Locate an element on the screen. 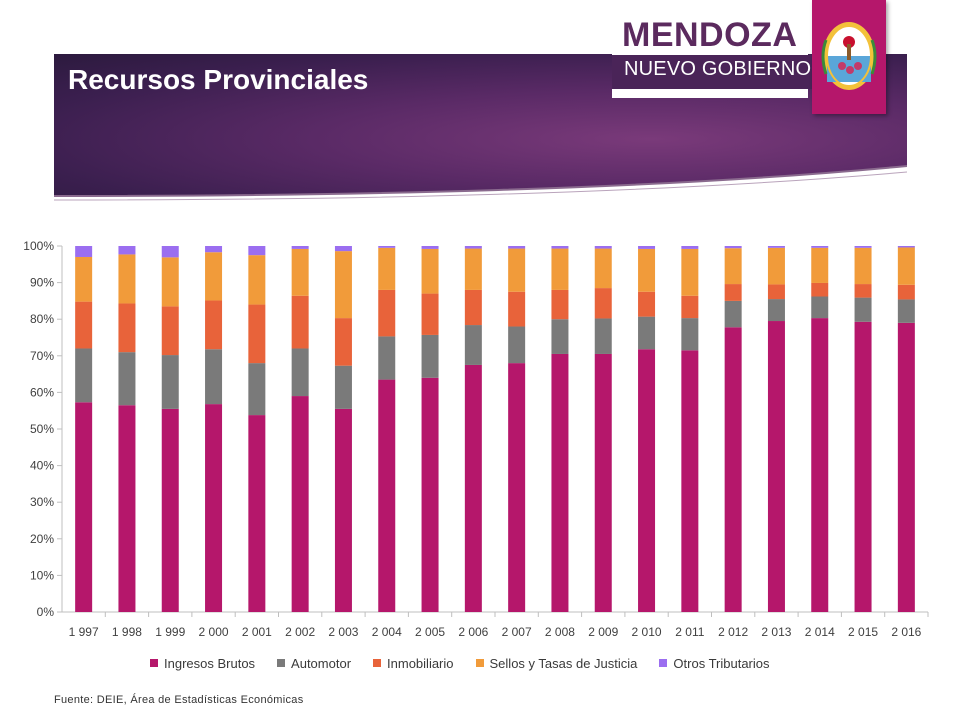 This screenshot has height=720, width=960. x-tick-label: 1 999 is located at coordinates (170, 632).